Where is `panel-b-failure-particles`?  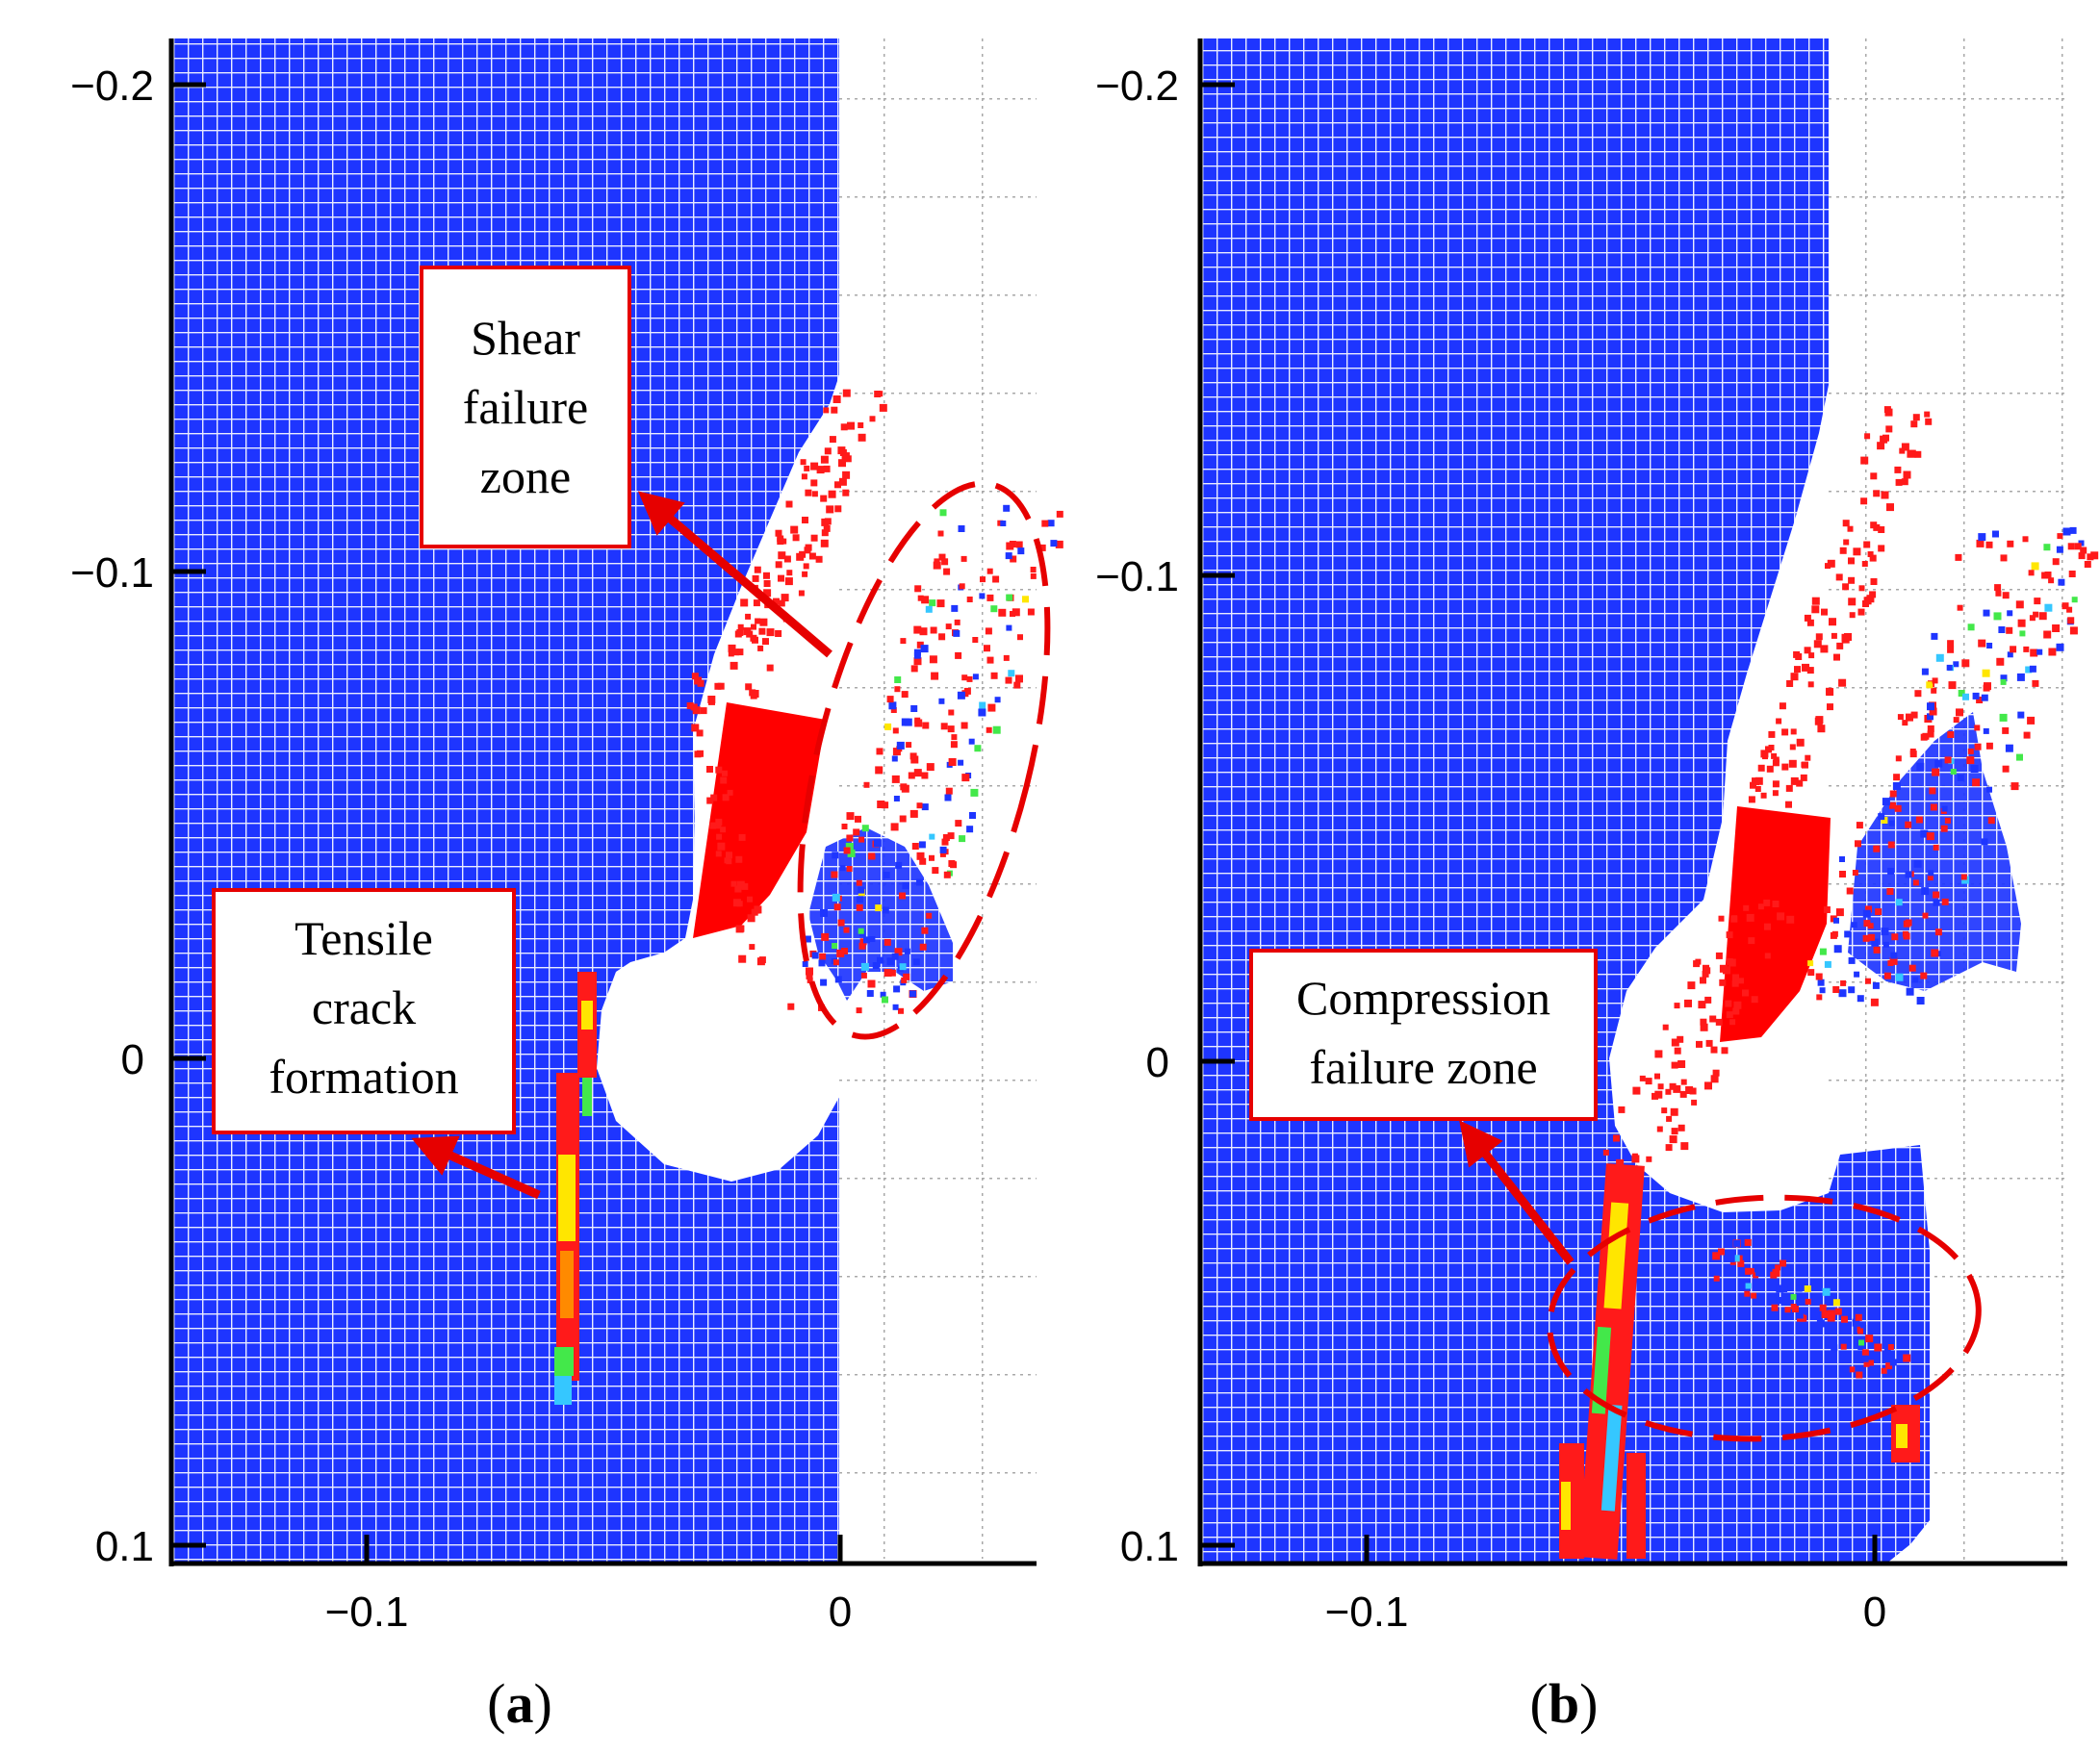
panel-b-failure-particles is located at coordinates (1850, 893).